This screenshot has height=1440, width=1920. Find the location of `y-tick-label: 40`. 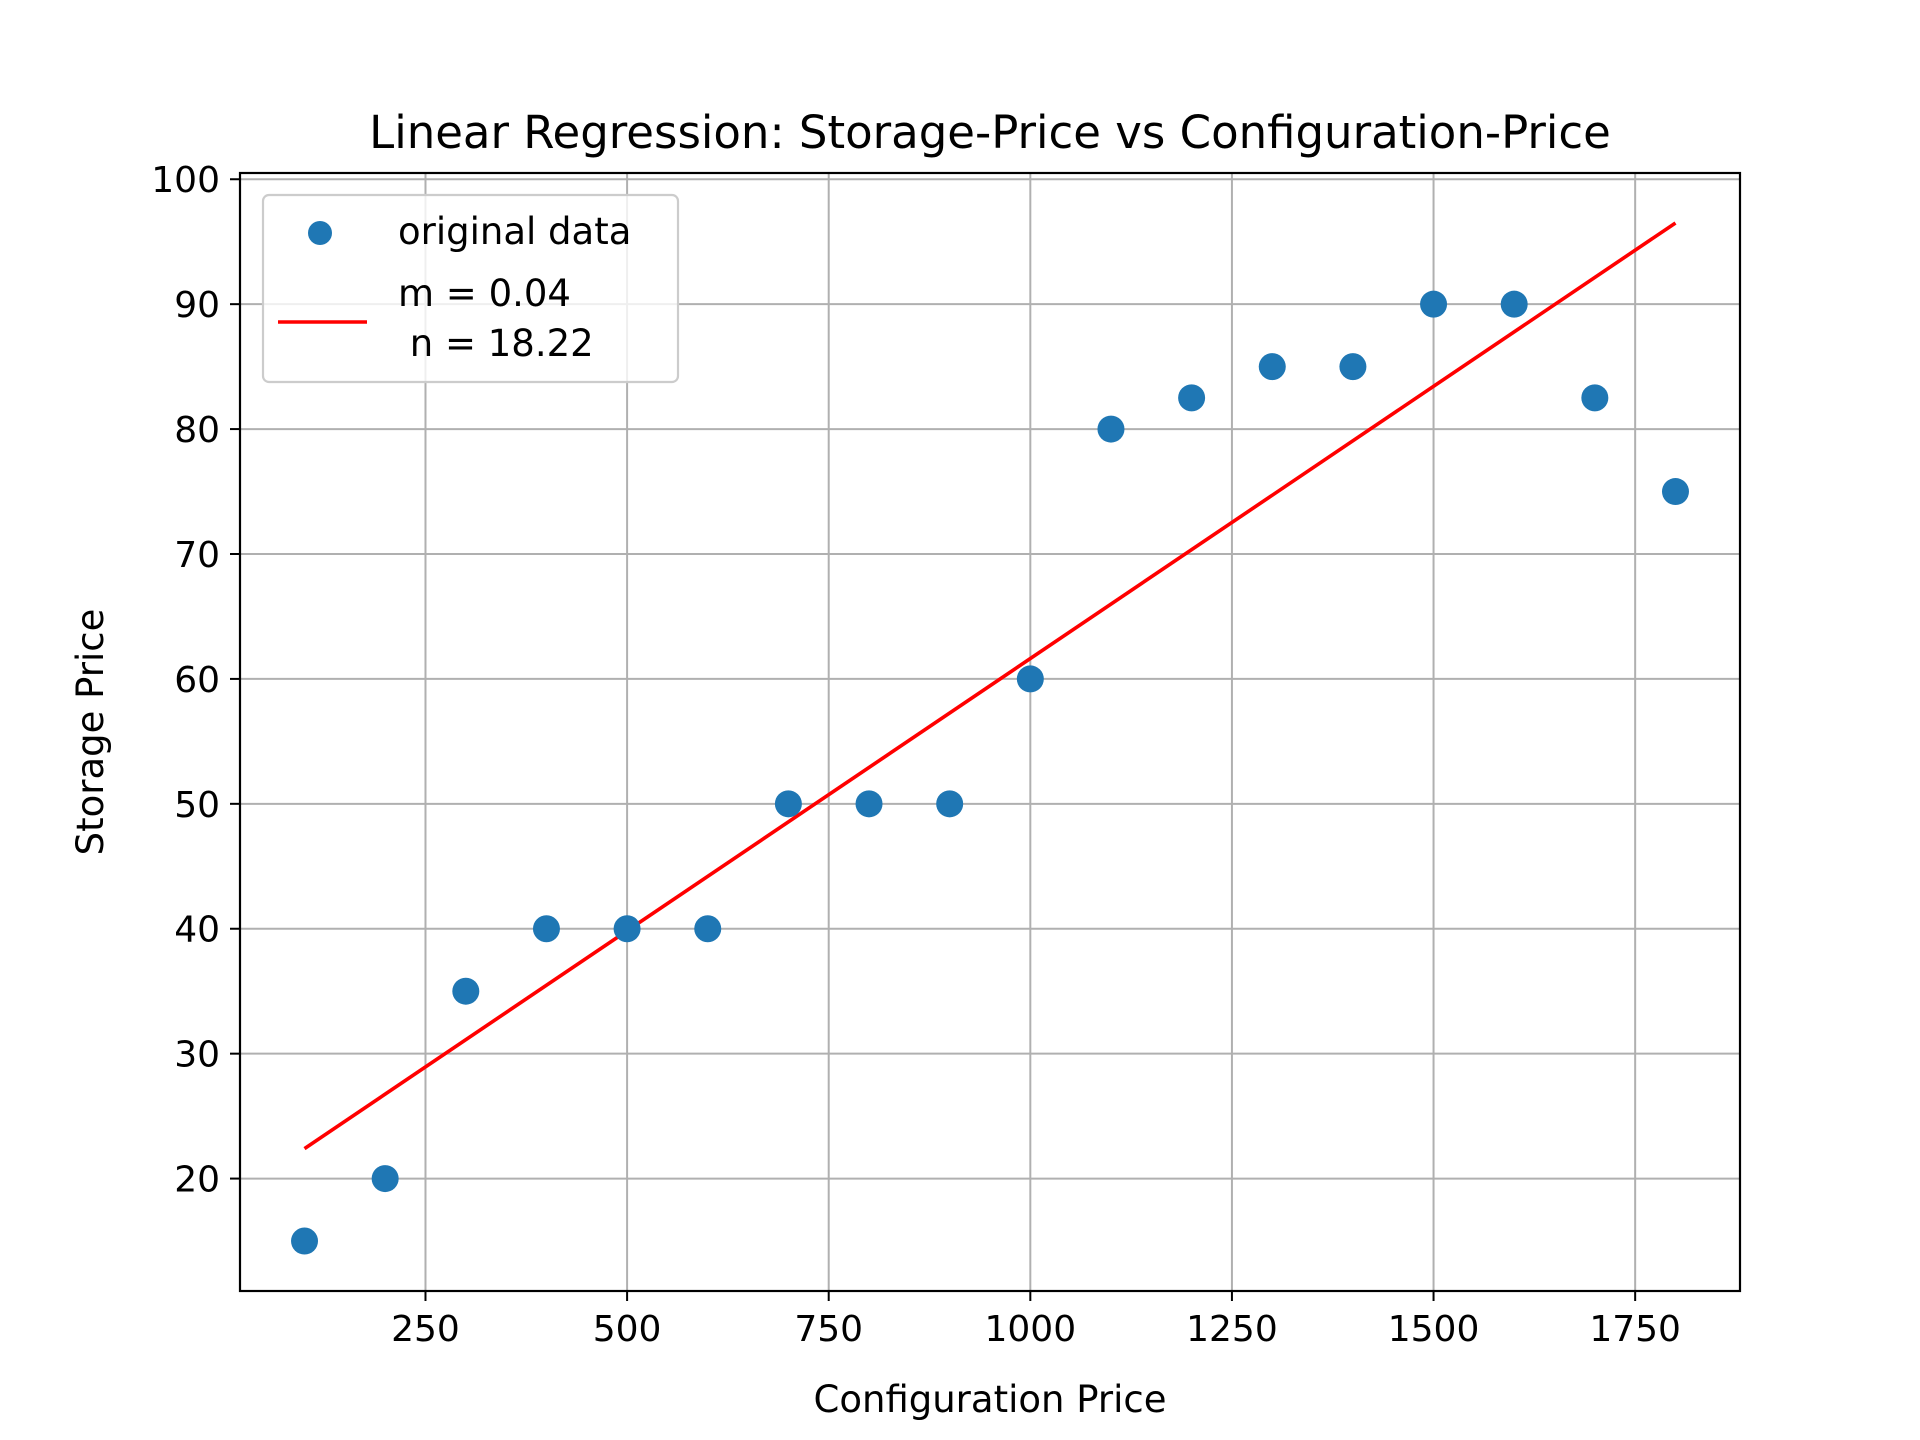

y-tick-label: 40 is located at coordinates (197, 930).